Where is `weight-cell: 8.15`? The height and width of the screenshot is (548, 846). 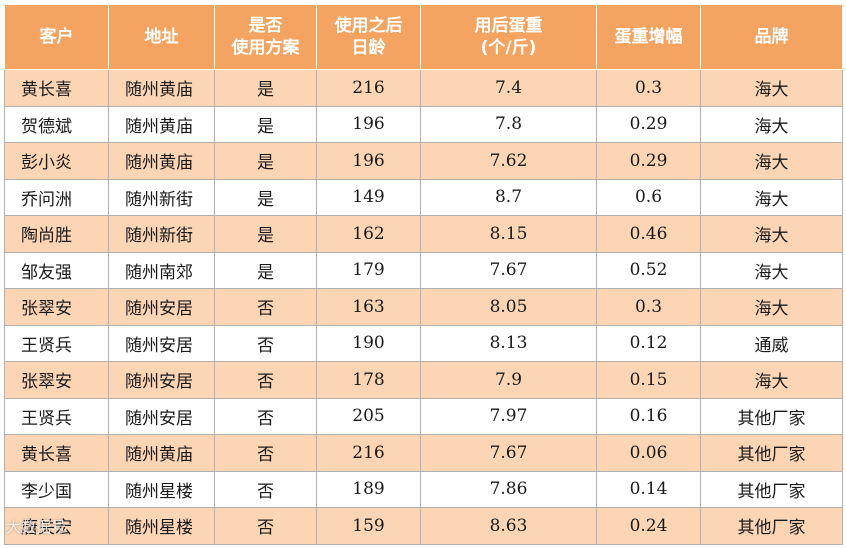
weight-cell: 8.15 is located at coordinates (508, 234).